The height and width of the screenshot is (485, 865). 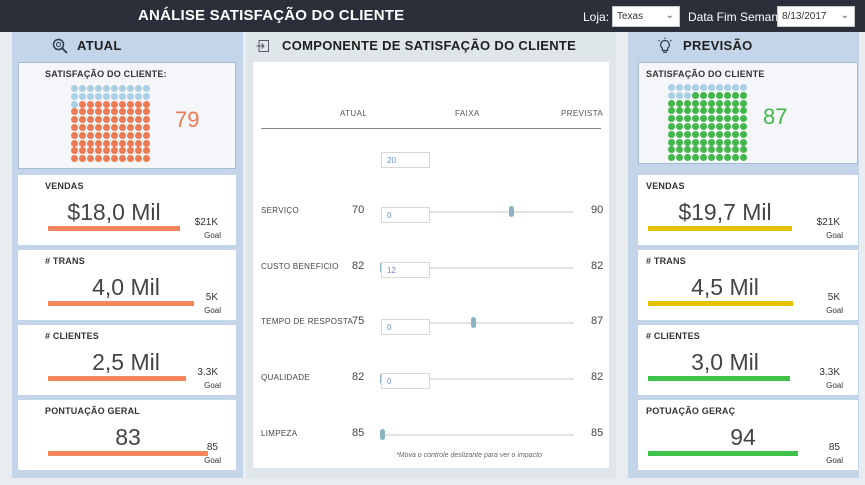 I want to click on row-current-value: 70, so click(x=358, y=210).